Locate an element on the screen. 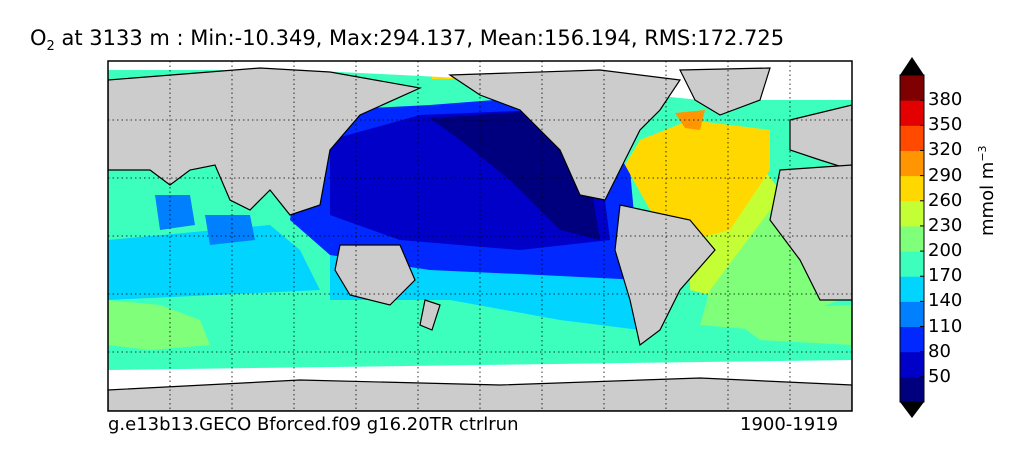  colorbar is located at coordinates (912, 237).